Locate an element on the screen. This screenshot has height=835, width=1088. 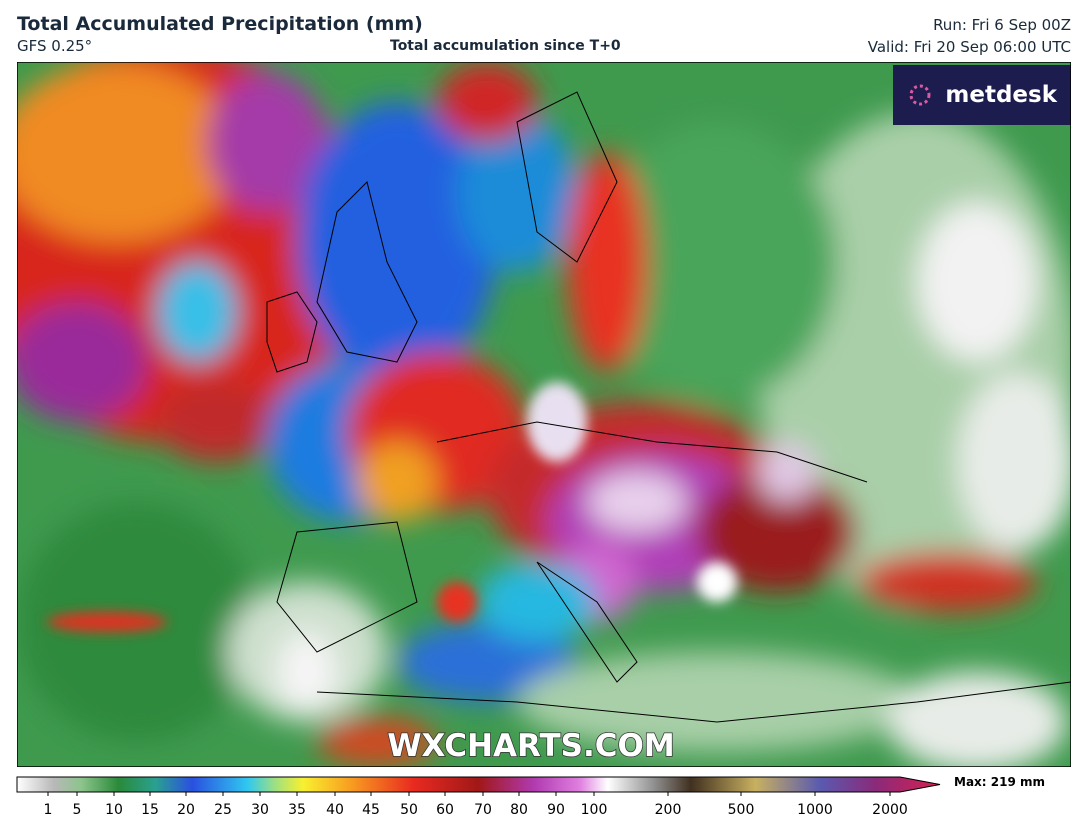
tick-label: 80 is located at coordinates (519, 810).